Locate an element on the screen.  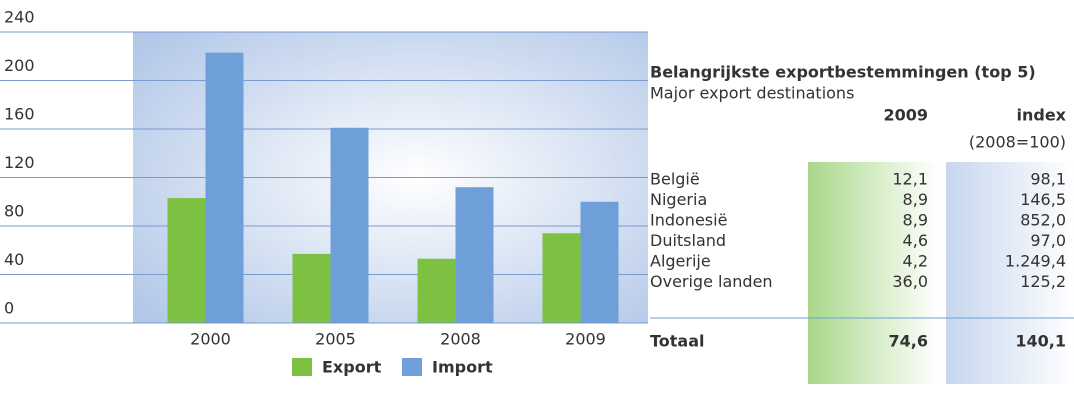
legend-label: Import is located at coordinates (462, 367).